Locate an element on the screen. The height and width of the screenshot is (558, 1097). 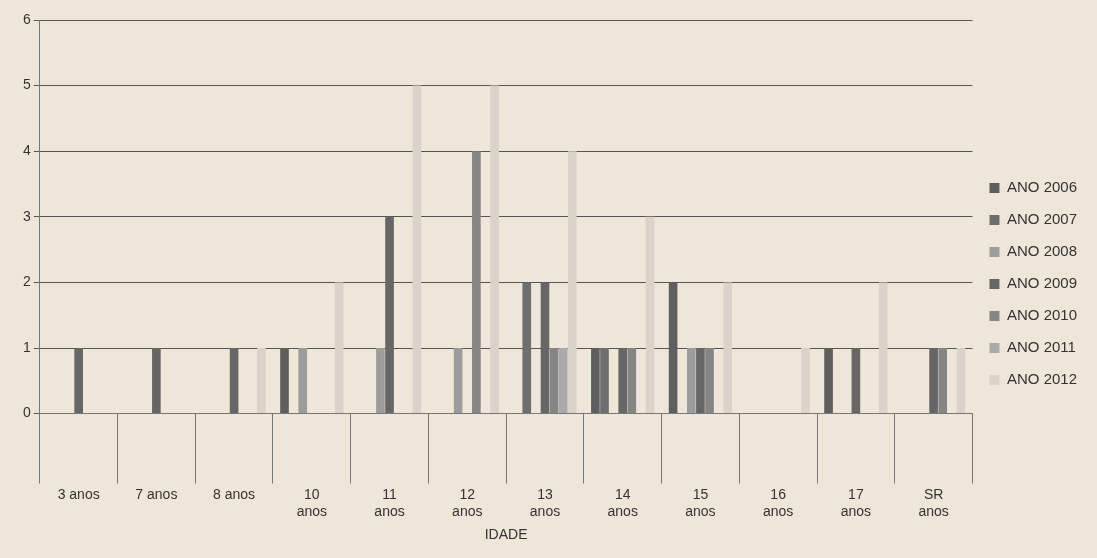
y-tick-label: 4 is located at coordinates (26, 150).